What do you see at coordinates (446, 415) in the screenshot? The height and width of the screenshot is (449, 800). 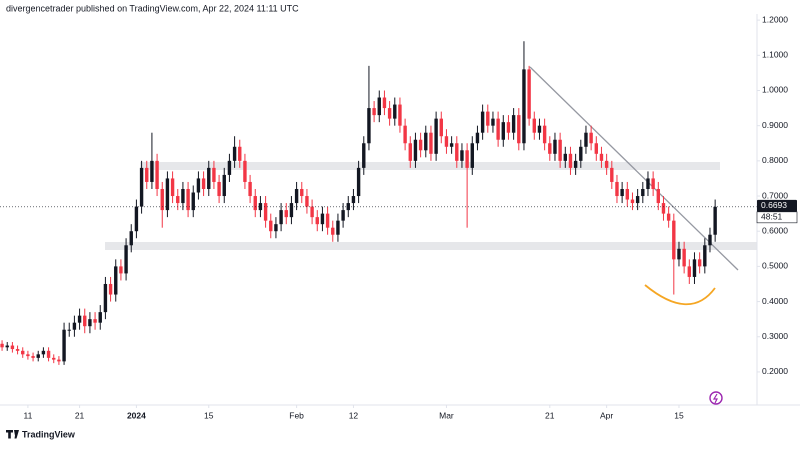 I see `x-tick-label: Mar` at bounding box center [446, 415].